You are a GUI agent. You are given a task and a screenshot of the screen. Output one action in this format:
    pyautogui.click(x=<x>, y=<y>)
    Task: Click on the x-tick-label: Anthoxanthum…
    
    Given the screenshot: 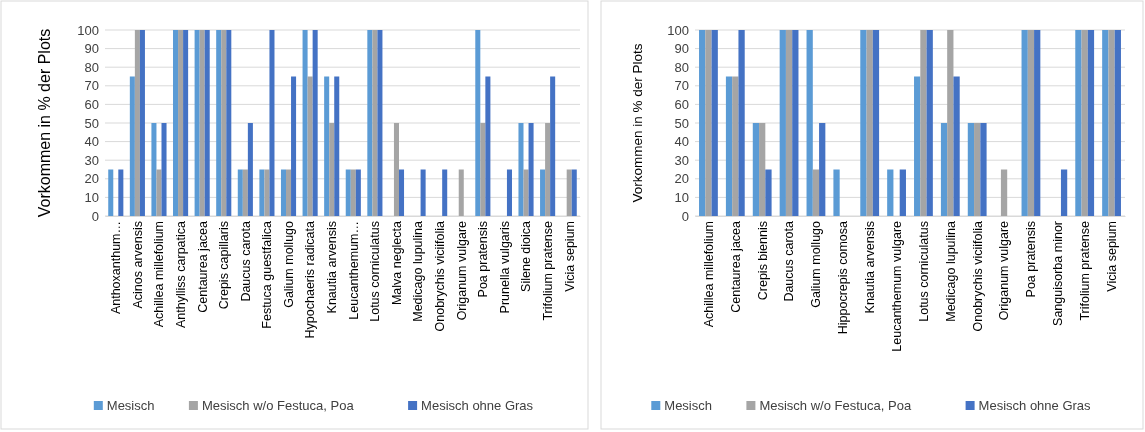 What is the action you would take?
    pyautogui.click(x=116, y=268)
    